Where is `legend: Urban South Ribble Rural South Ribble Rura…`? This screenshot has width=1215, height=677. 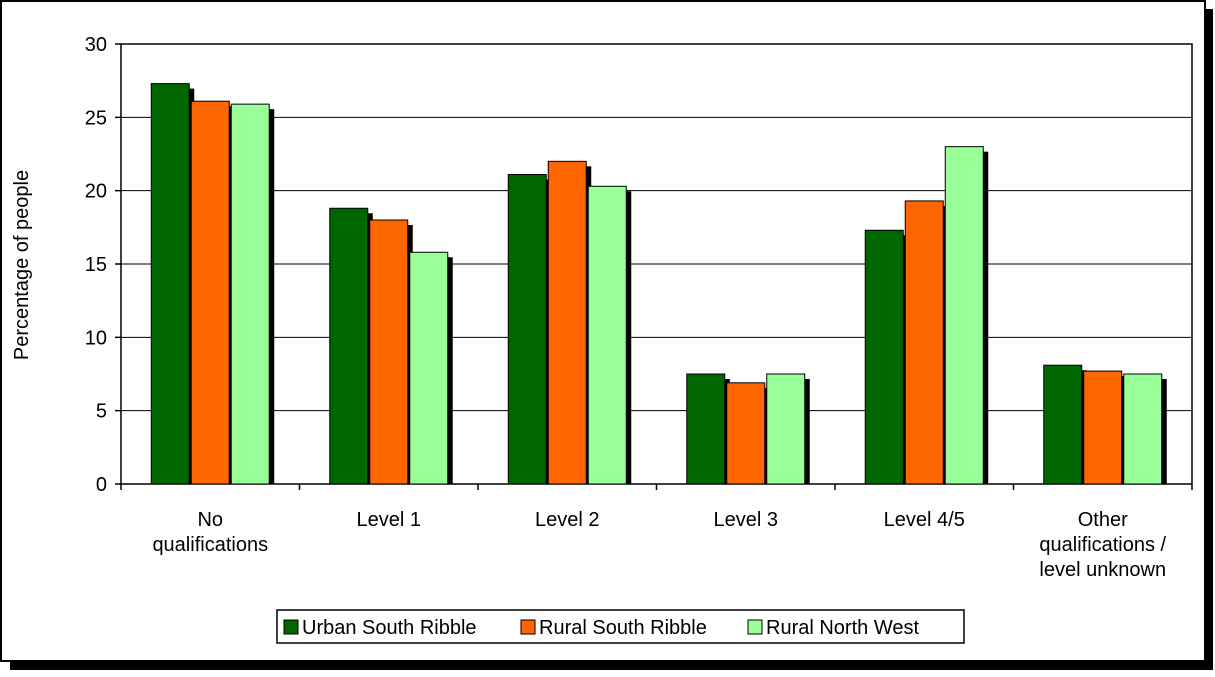
legend: Urban South Ribble Rural South Ribble Rura… is located at coordinates (620, 626).